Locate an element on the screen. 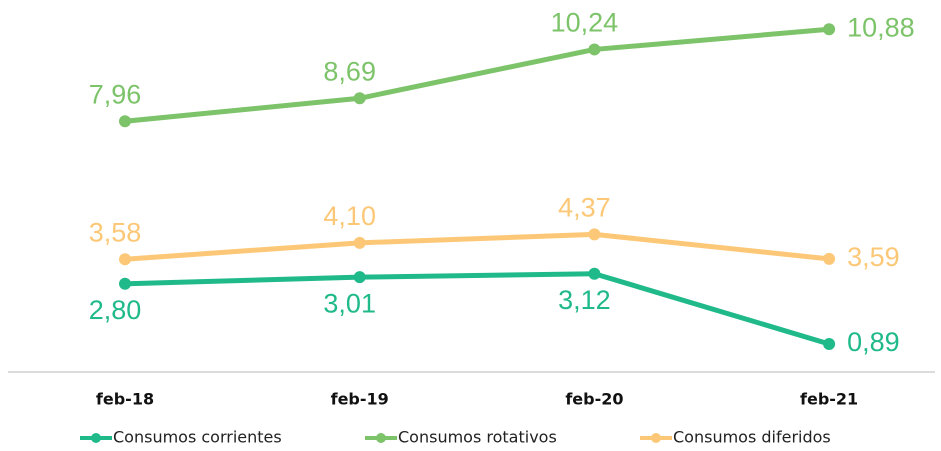 The image size is (941, 451). value-label: 10,88 is located at coordinates (881, 27).